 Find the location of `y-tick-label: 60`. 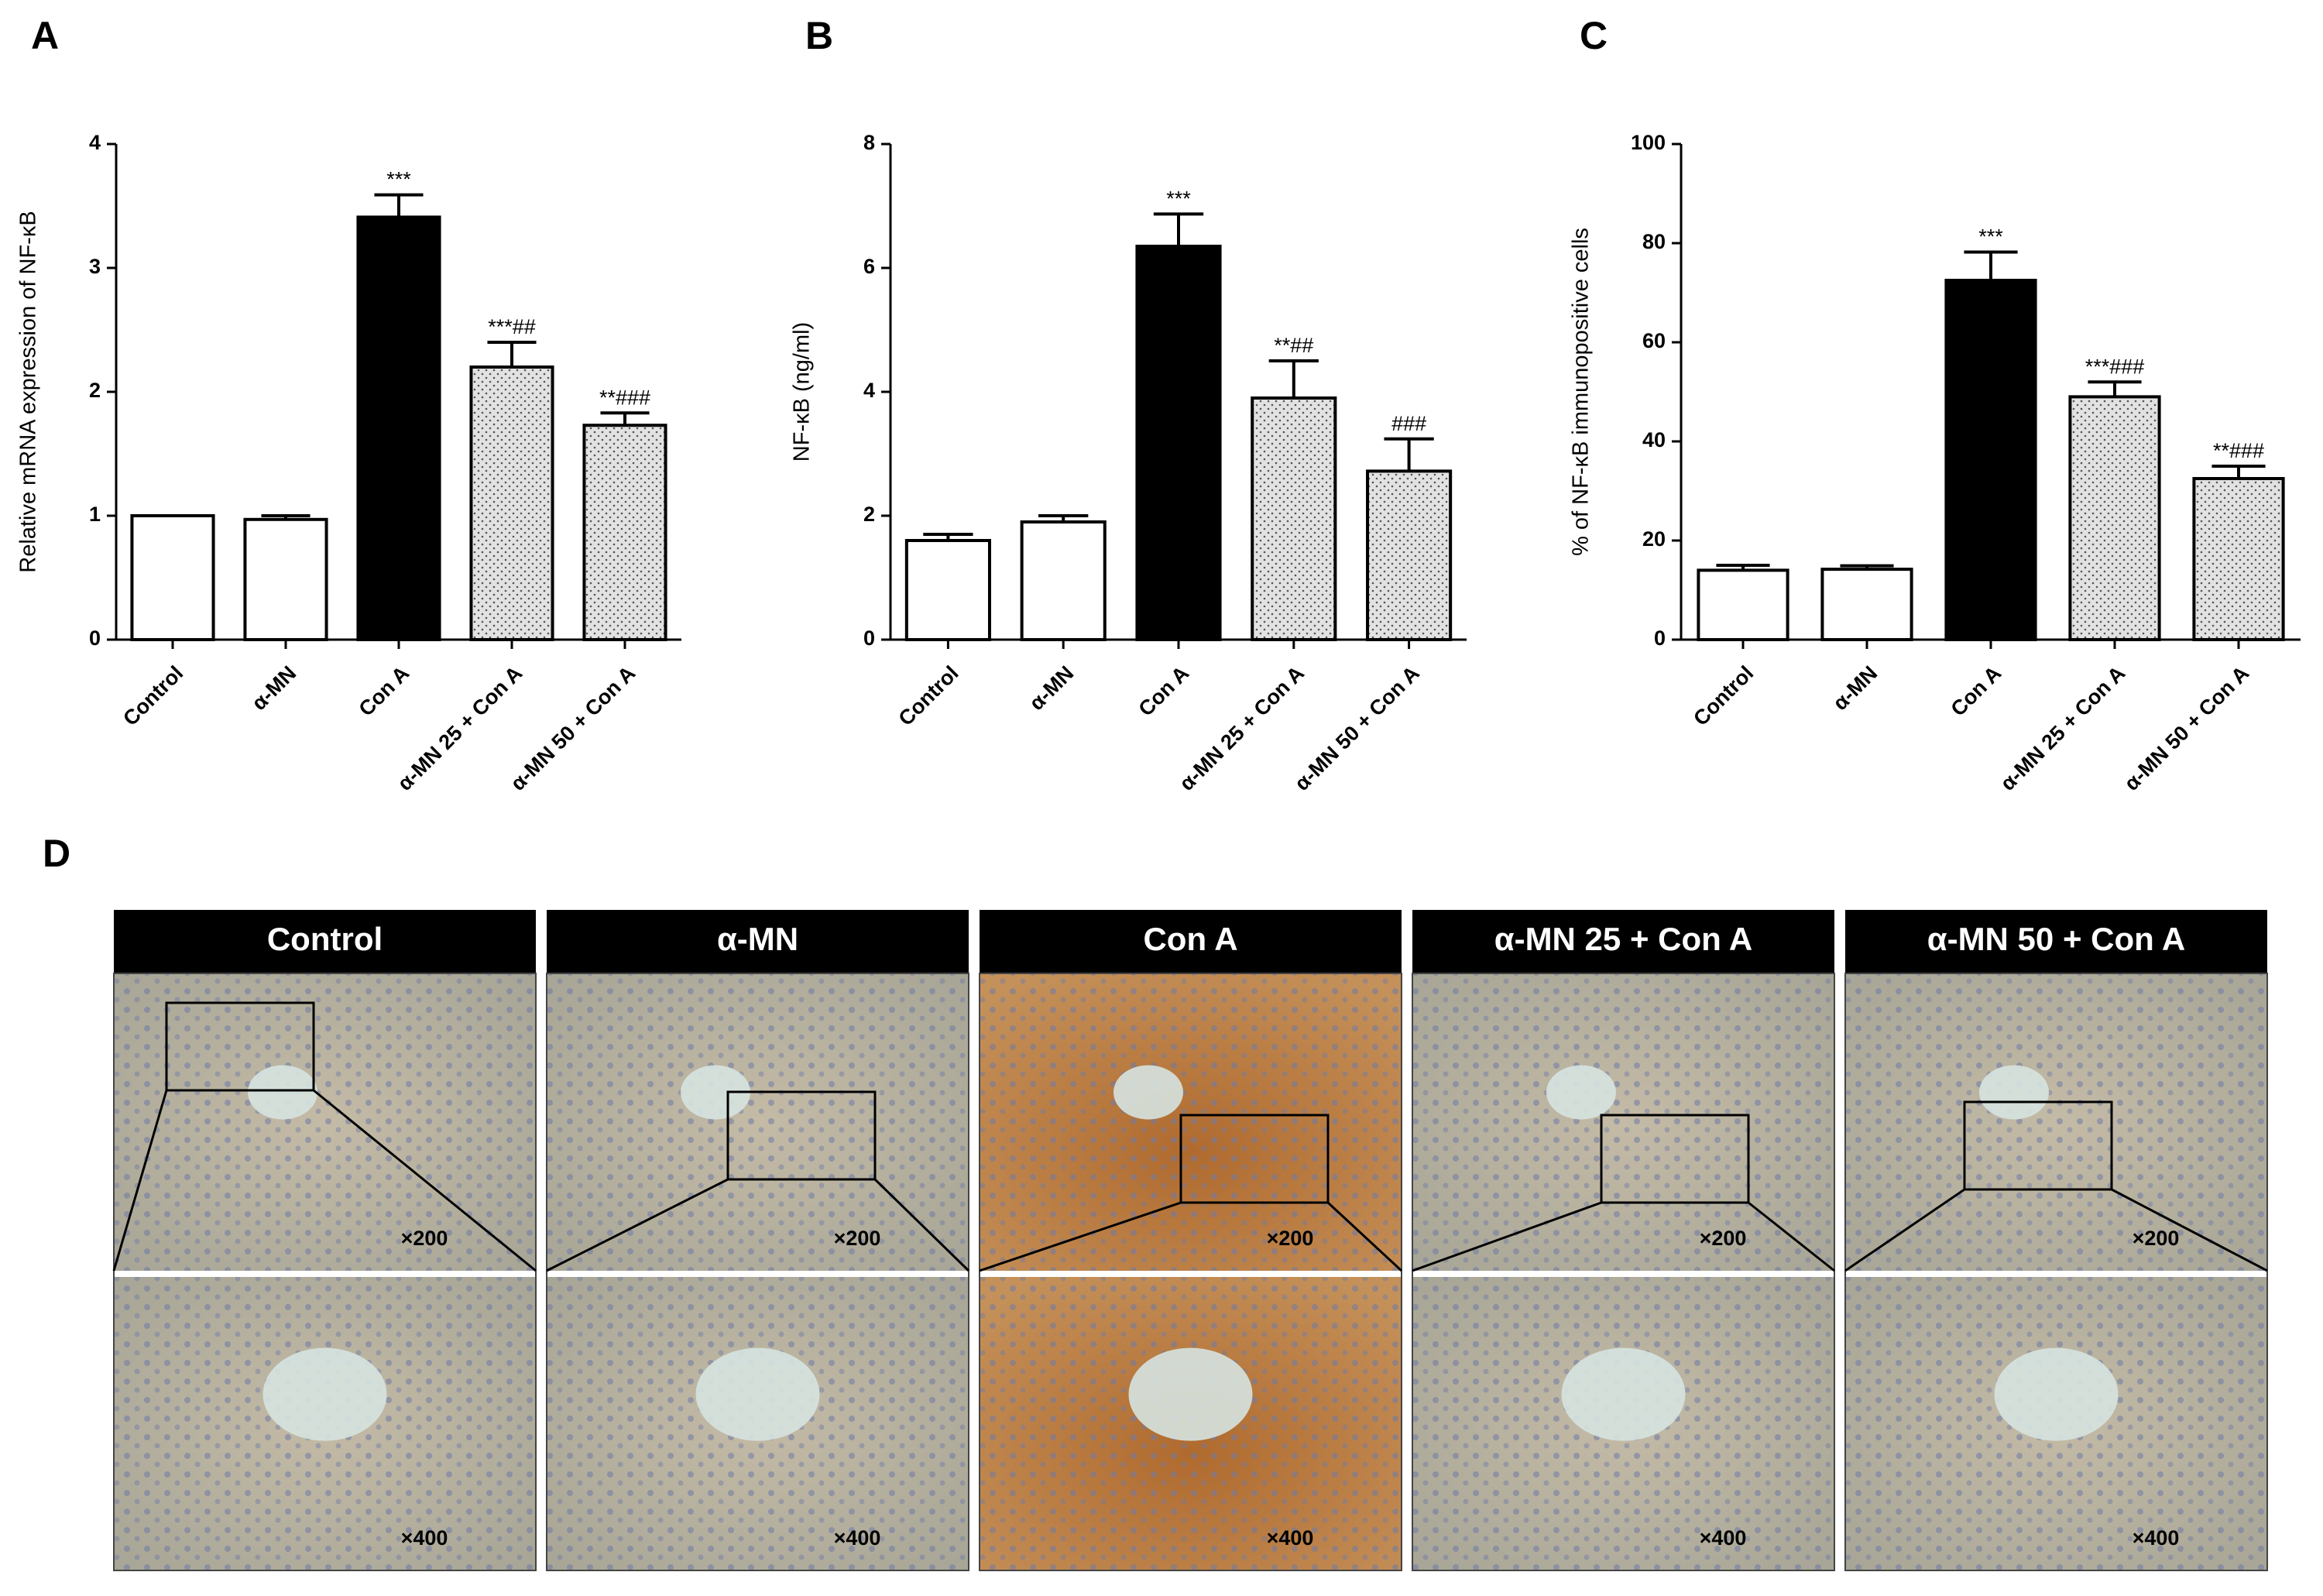

y-tick-label: 60 is located at coordinates (1654, 340).